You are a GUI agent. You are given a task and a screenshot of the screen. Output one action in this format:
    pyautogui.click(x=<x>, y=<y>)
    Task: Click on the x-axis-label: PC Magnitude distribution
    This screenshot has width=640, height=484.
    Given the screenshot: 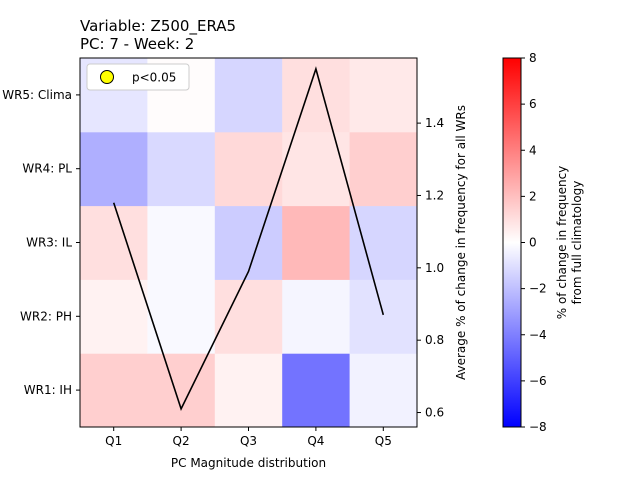 What is the action you would take?
    pyautogui.click(x=248, y=463)
    